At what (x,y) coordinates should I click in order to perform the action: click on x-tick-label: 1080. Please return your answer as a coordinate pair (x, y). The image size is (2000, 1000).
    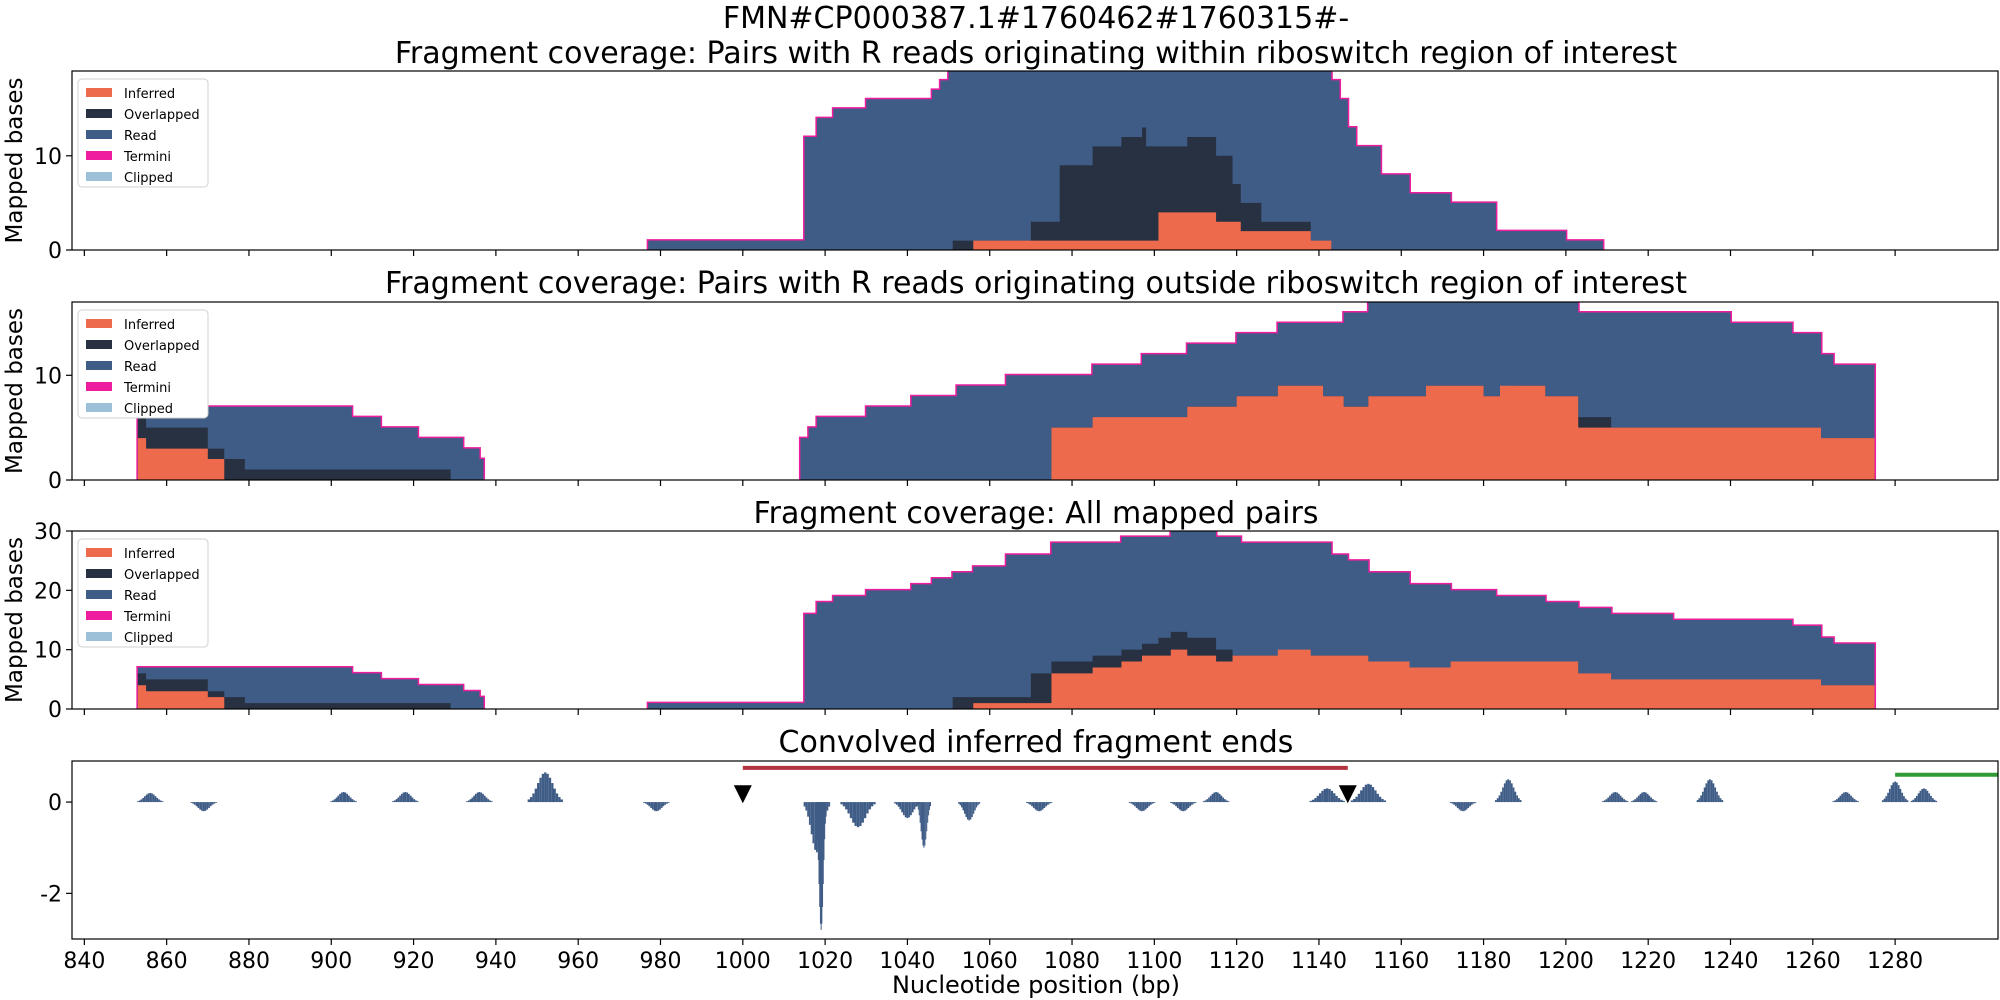
    Looking at the image, I should click on (1072, 961).